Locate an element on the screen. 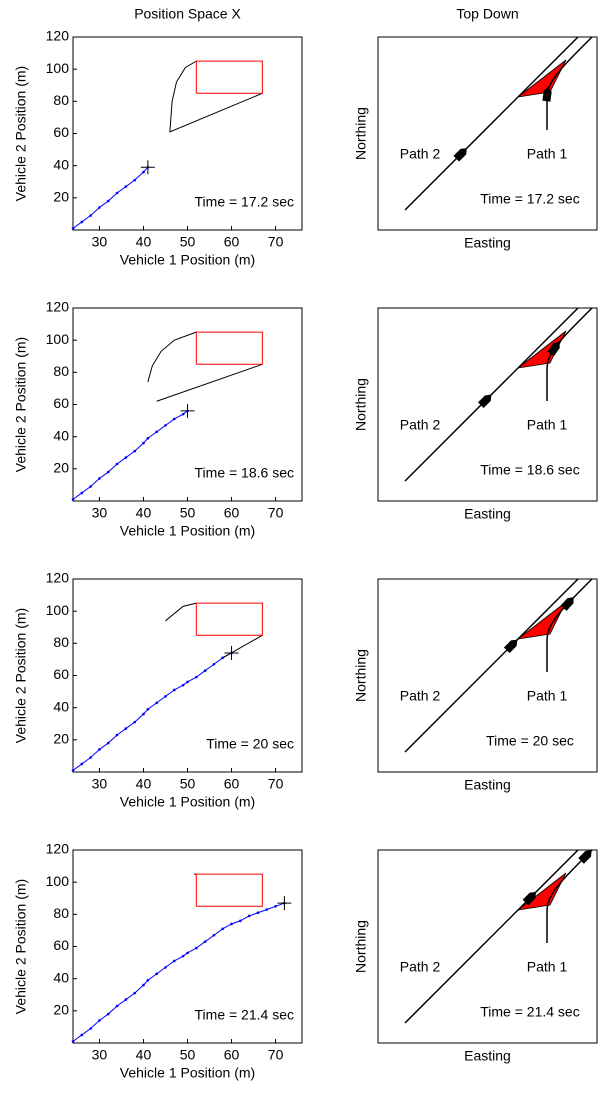 Image resolution: width=608 pixels, height=1093 pixels. map-annotation: Time = 18.6 sec is located at coordinates (529, 470).